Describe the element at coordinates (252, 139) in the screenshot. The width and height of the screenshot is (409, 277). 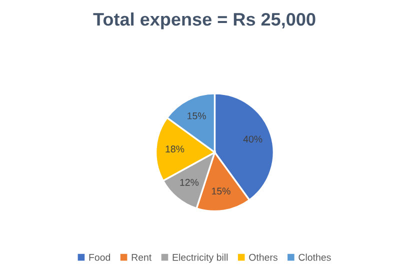
I see `data-label: 40%` at that location.